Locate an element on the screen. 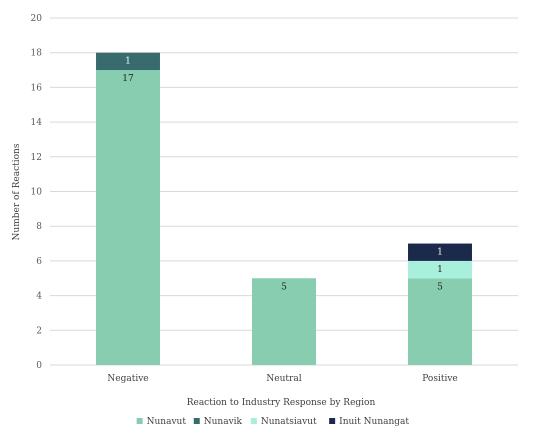 This screenshot has height=439, width=550. legend-item: Inuit Nunangat is located at coordinates (369, 422).